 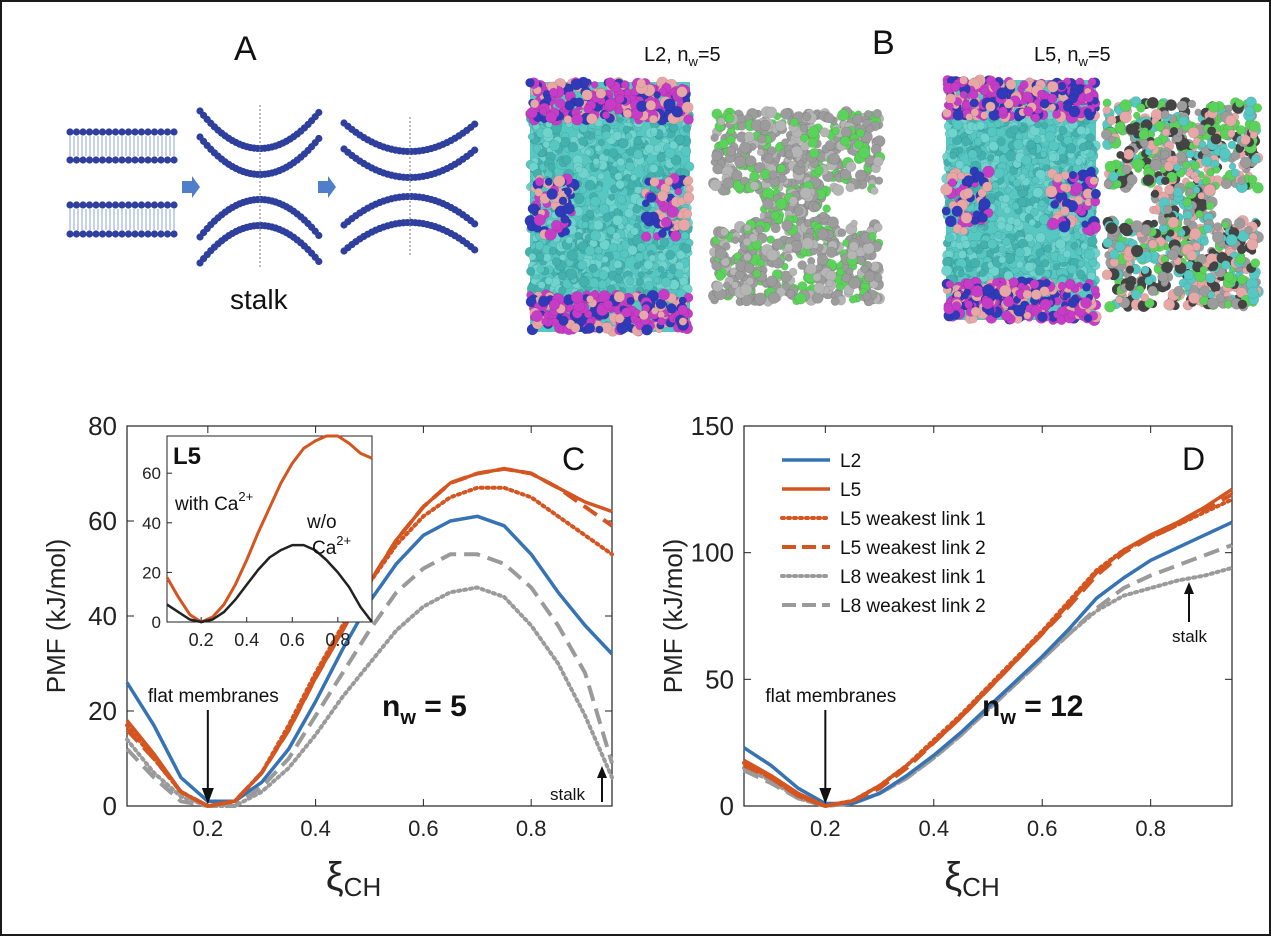 I want to click on stalk-label-c: stalk, so click(x=567, y=794).